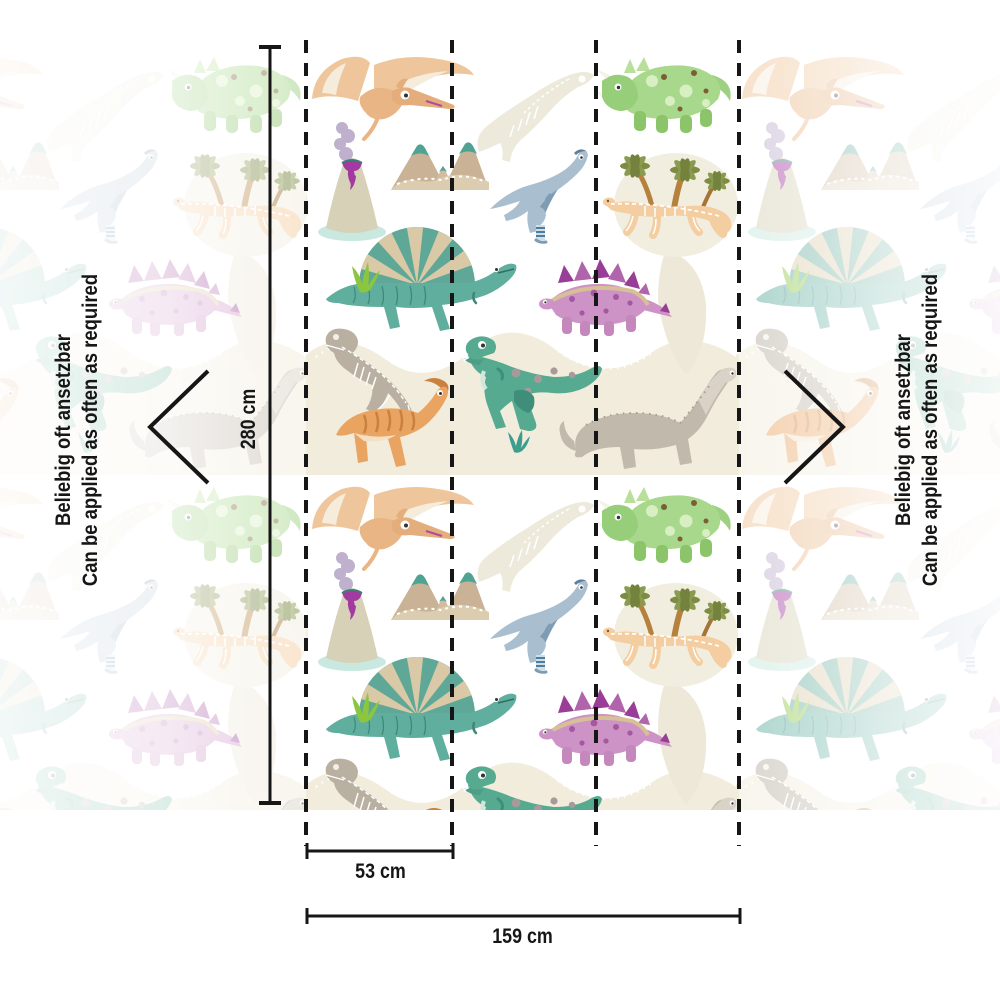 The height and width of the screenshot is (1000, 1000). I want to click on chevron-left-icon, so click(178, 427).